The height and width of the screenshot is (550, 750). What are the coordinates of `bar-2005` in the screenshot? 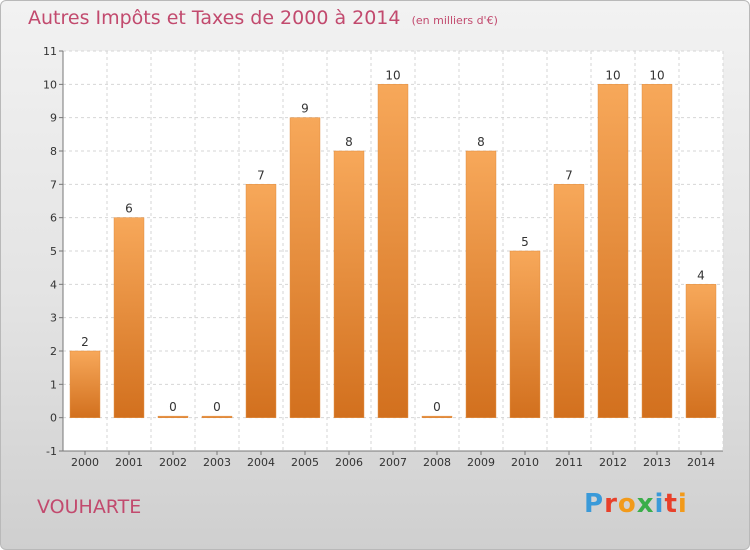 It's located at (305, 267).